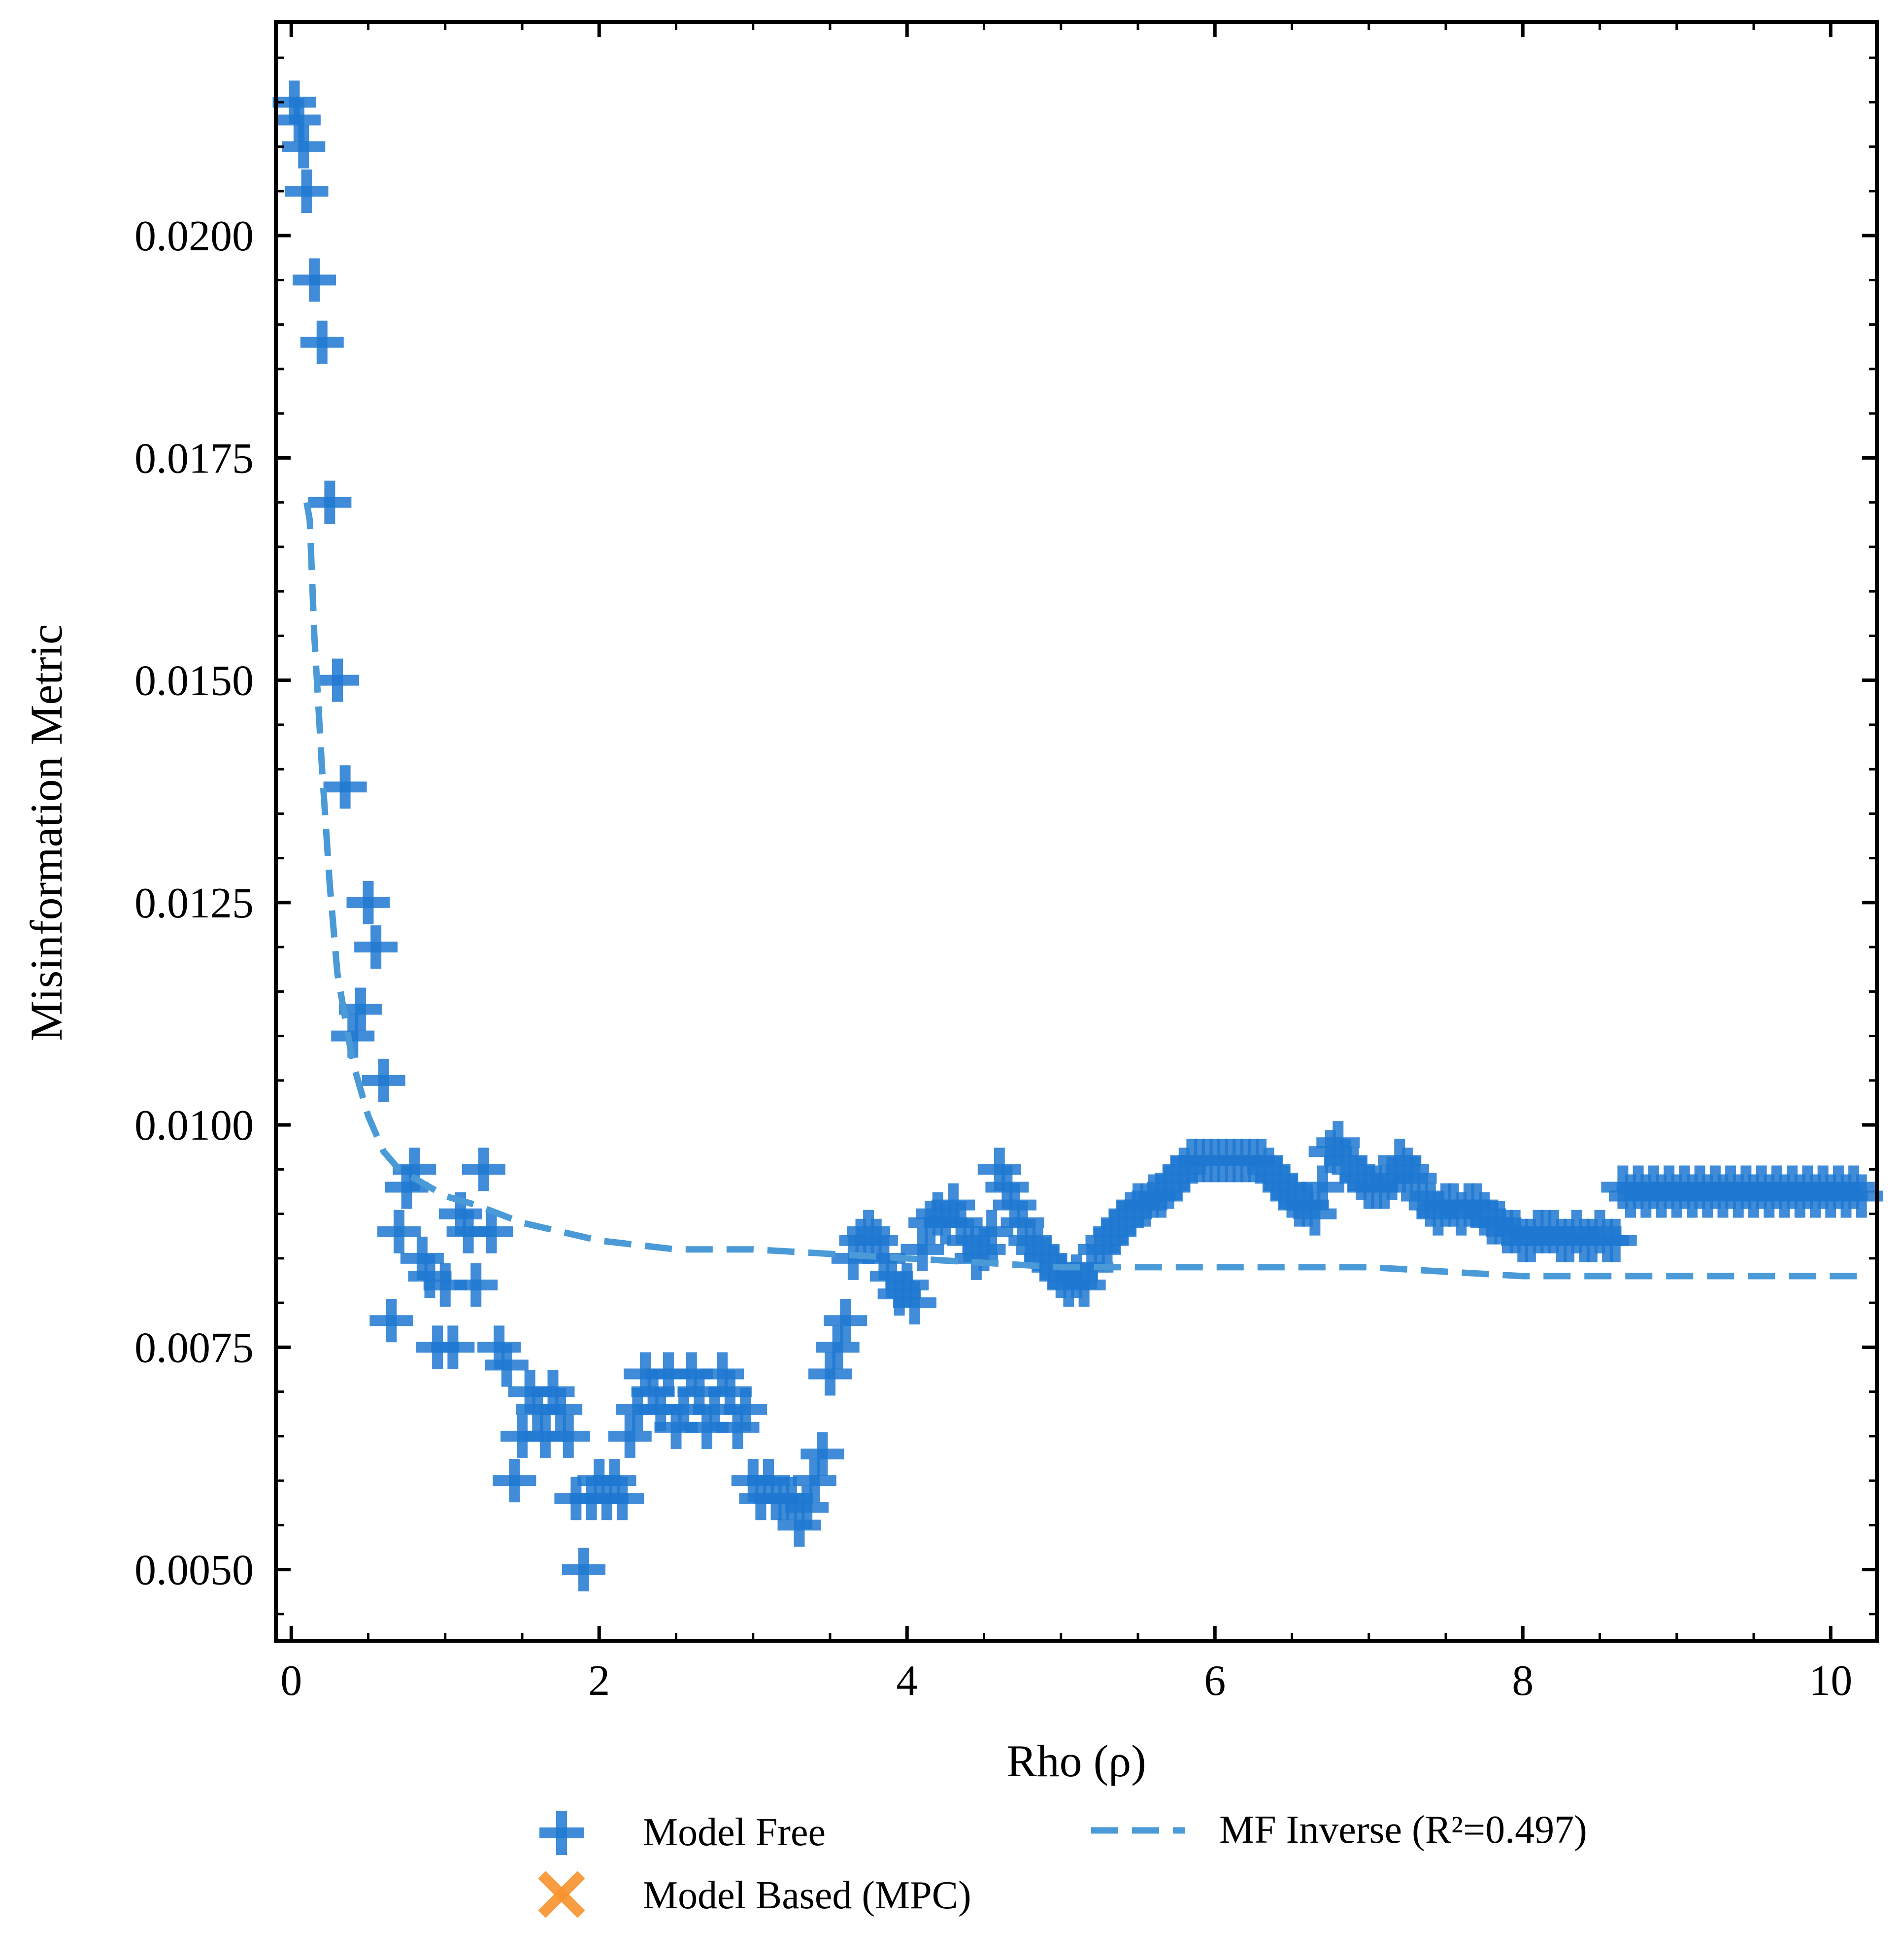 Image resolution: width=1901 pixels, height=1960 pixels. What do you see at coordinates (561, 1833) in the screenshot?
I see `legend-marker-model-free` at bounding box center [561, 1833].